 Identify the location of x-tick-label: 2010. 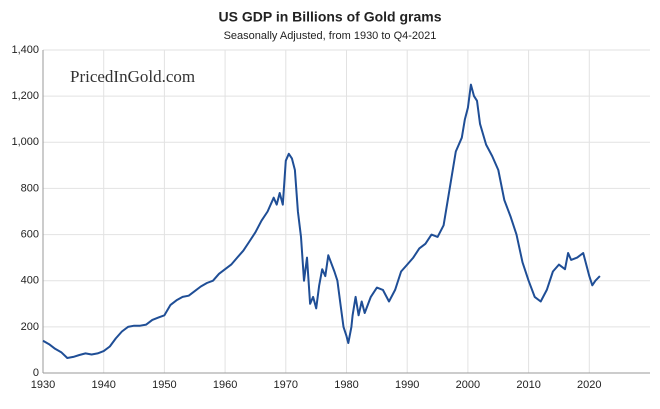
(528, 385).